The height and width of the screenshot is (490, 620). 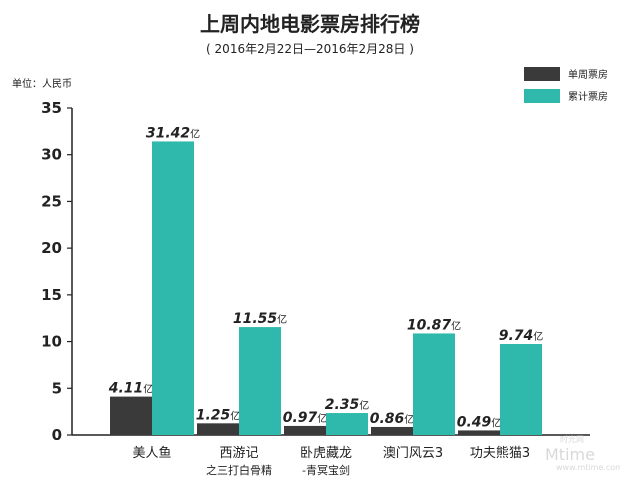 What do you see at coordinates (310, 49) in the screenshot?
I see `chart-subtitle: ( 2016年2月22日—2016年2月28日 )` at bounding box center [310, 49].